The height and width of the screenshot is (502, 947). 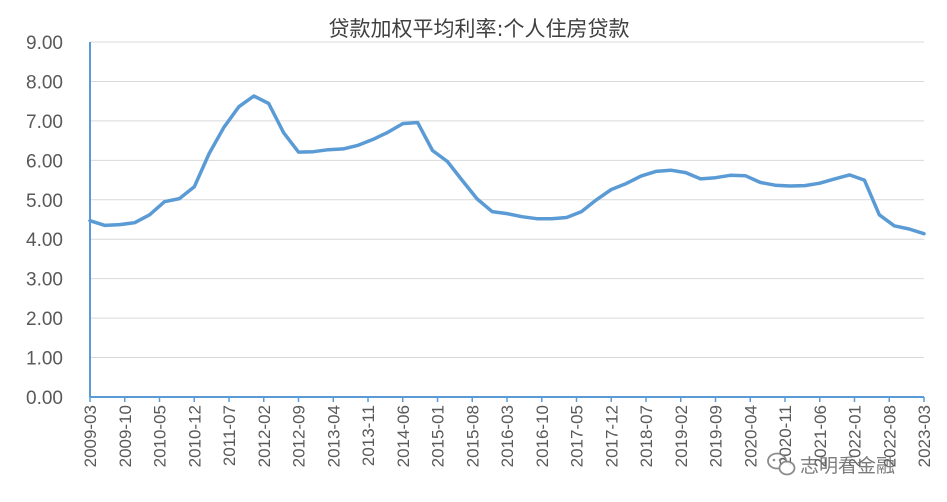 What do you see at coordinates (716, 436) in the screenshot?
I see `x-tick-label: 2019-09` at bounding box center [716, 436].